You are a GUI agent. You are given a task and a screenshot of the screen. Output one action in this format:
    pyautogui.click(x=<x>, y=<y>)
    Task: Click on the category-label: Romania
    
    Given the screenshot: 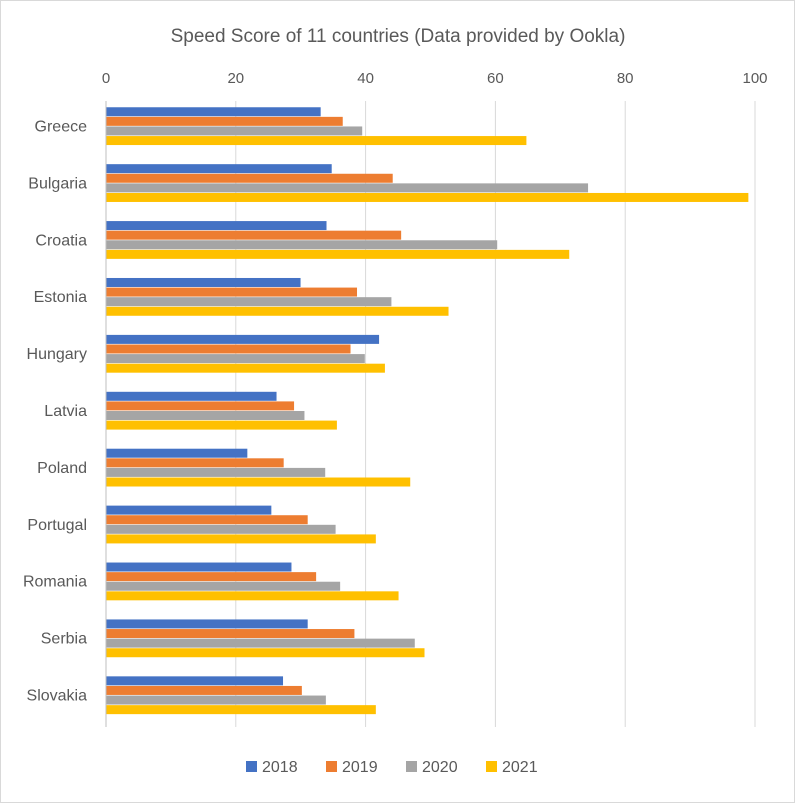 What is the action you would take?
    pyautogui.click(x=55, y=582)
    